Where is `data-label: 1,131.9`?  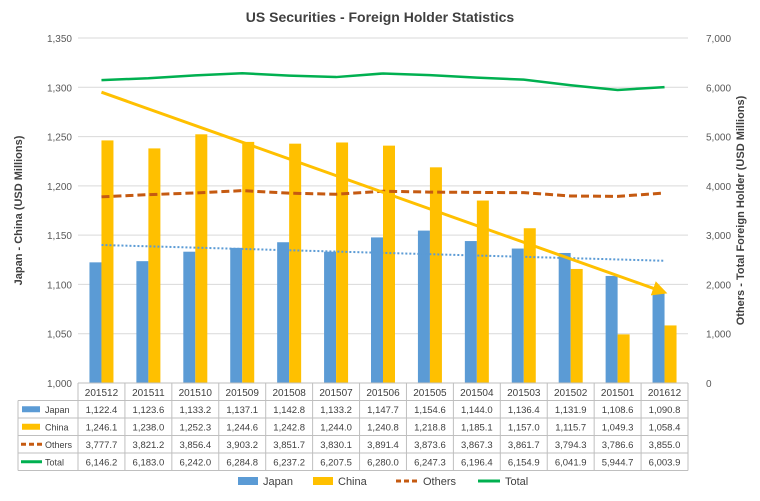
data-label: 1,131.9 is located at coordinates (571, 410).